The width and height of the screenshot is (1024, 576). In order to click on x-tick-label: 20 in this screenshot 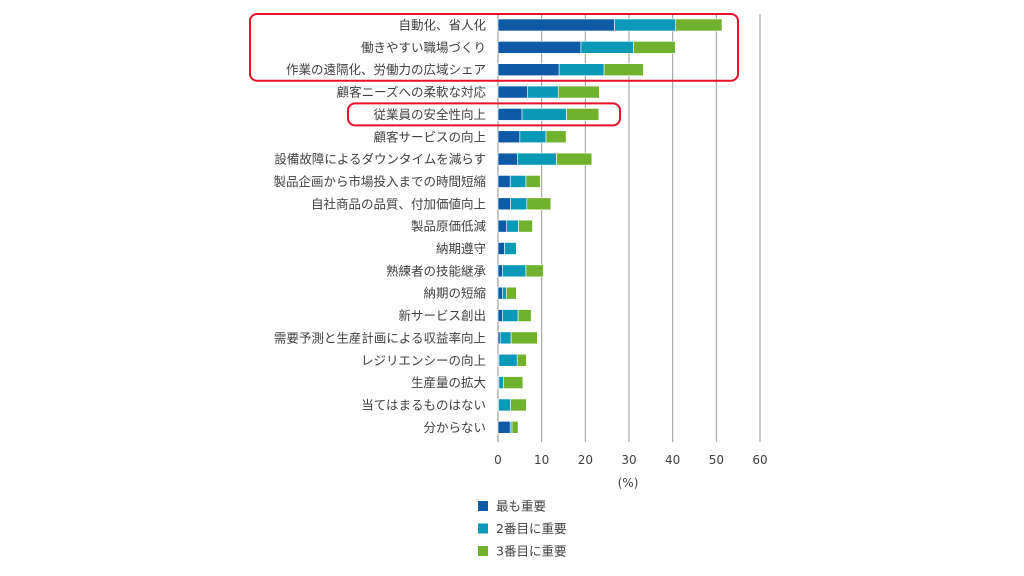, I will do `click(585, 460)`.